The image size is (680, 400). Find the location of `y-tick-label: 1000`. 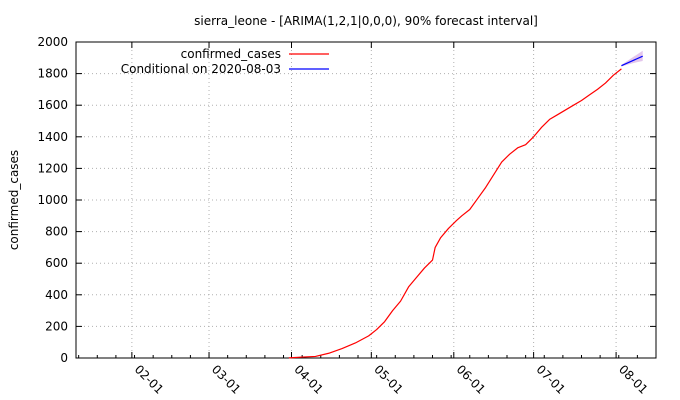

y-tick-label: 1000 is located at coordinates (52, 200).